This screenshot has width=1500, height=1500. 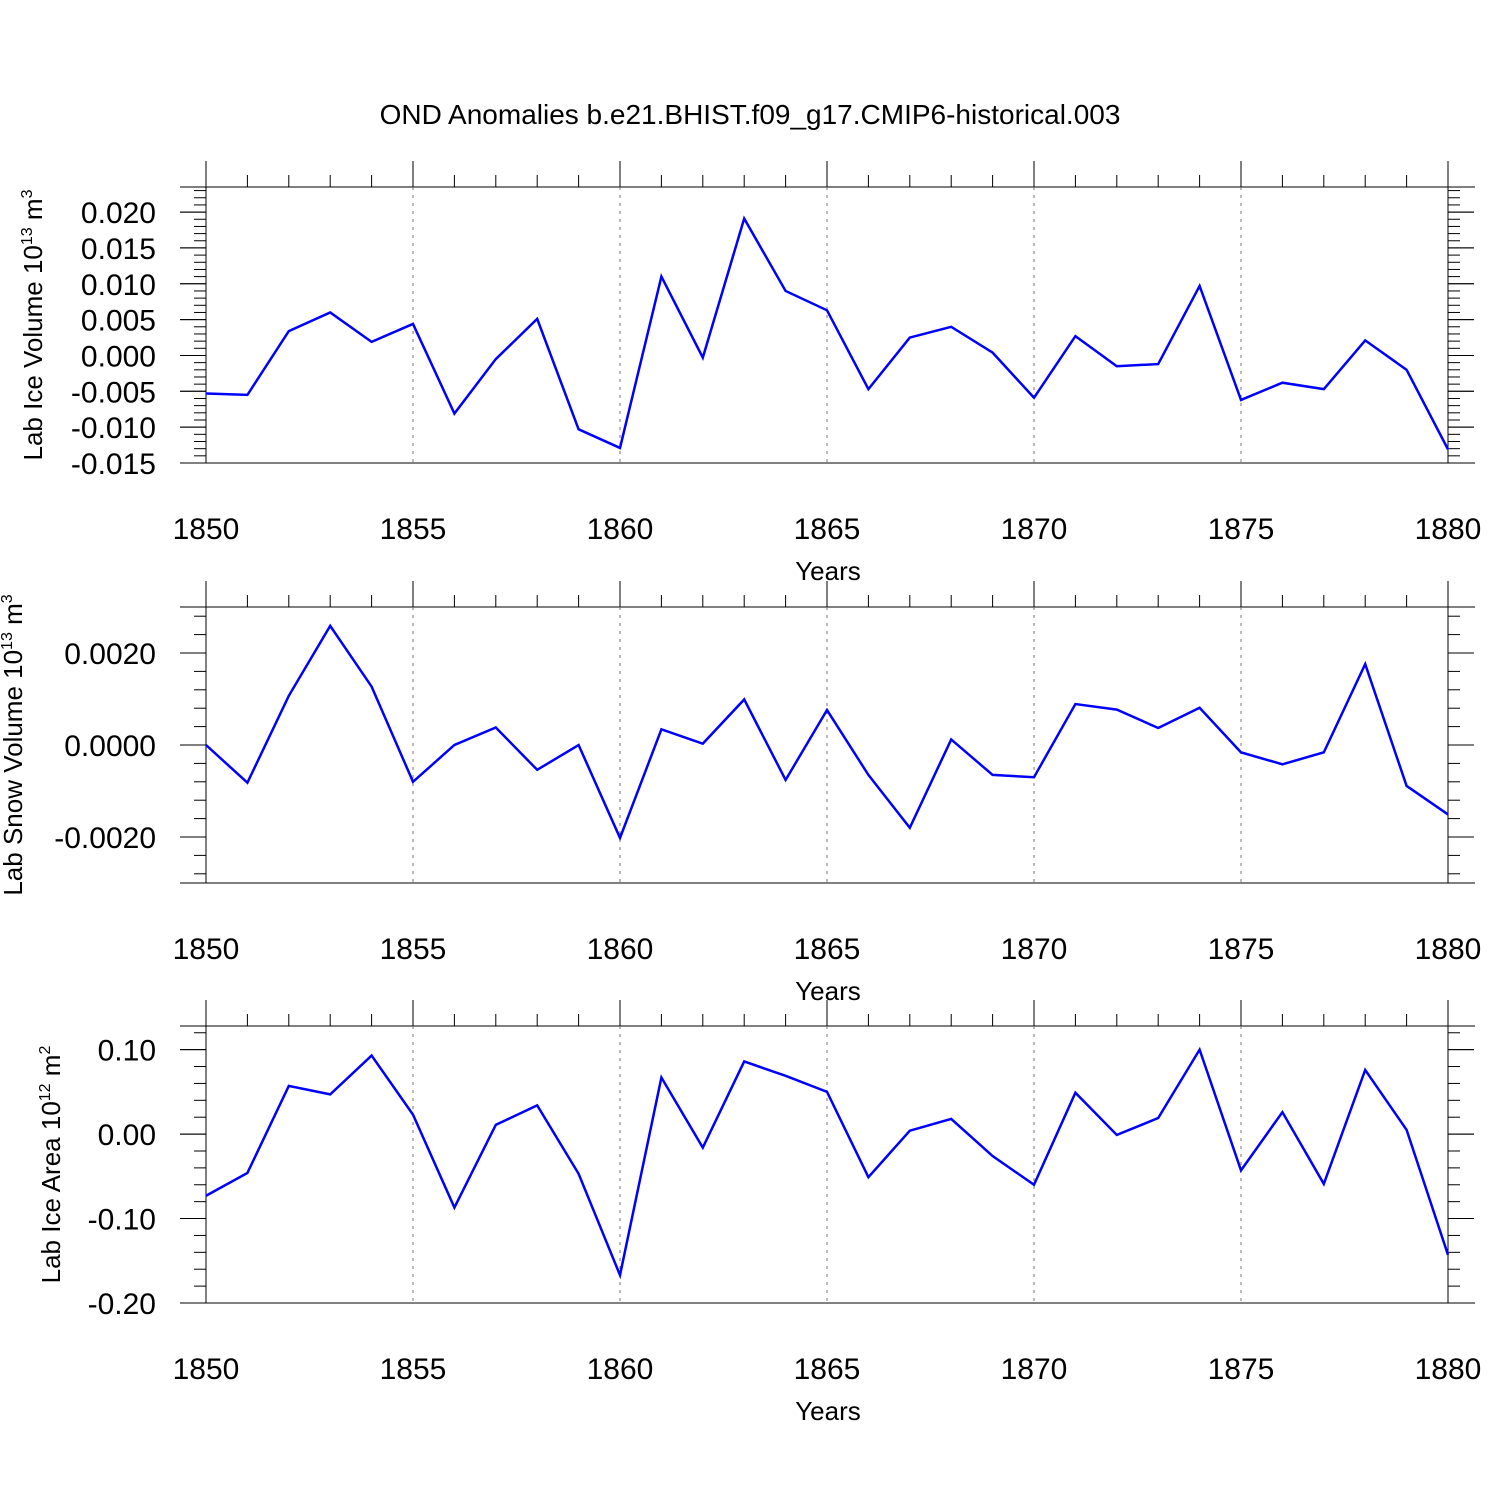 I want to click on y-axis-label-text: Lab Ice Volume 10, so click(x=33, y=352).